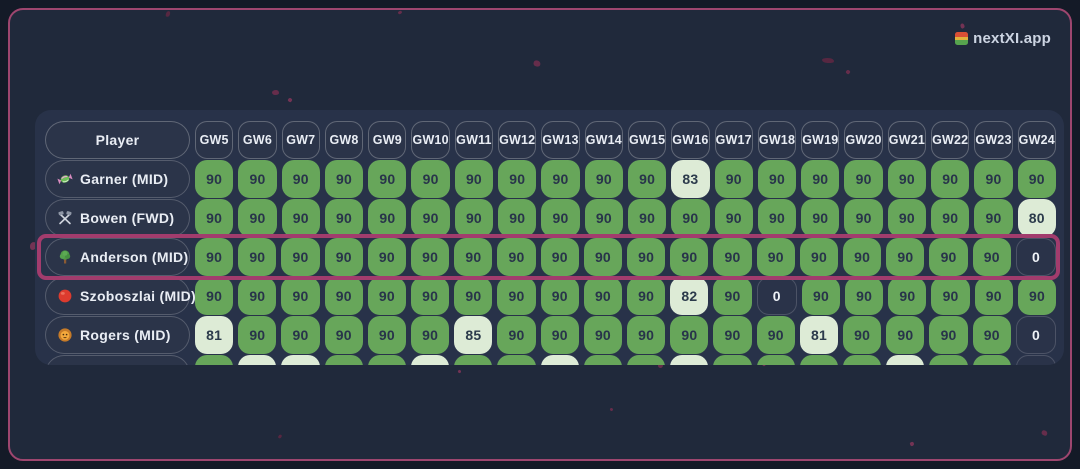 This screenshot has width=1080, height=469. I want to click on gw-header: GW14, so click(603, 140).